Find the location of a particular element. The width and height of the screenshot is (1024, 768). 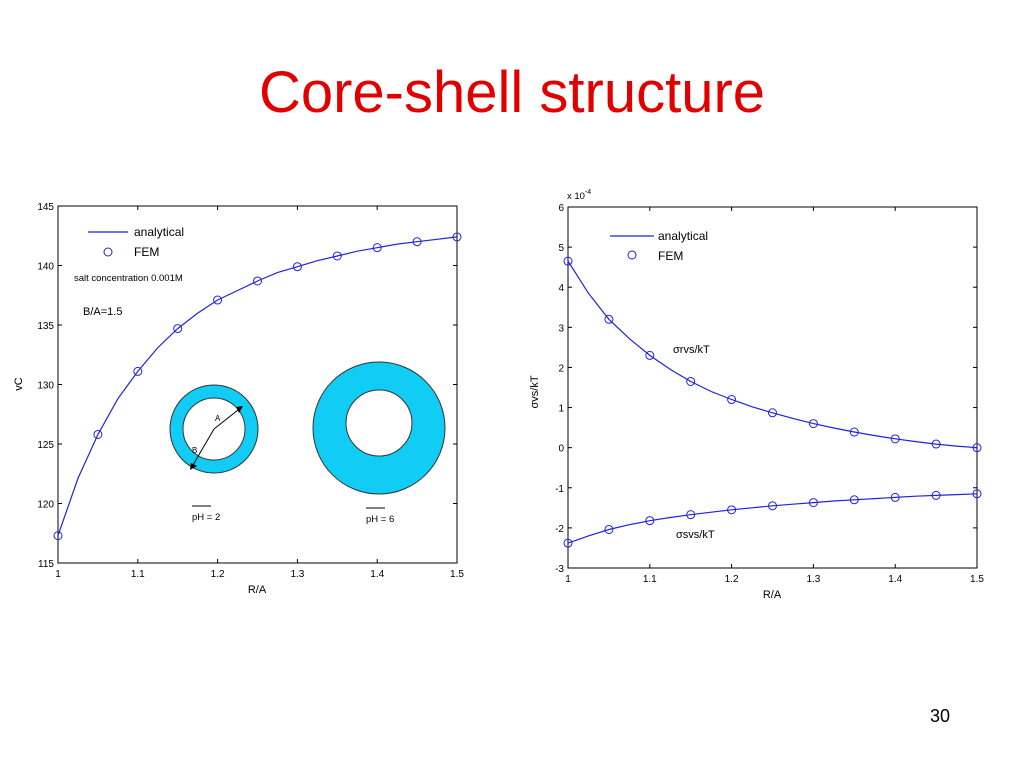

inset-core-shell-illustration: A B pH = 2 pH = 6 is located at coordinates (307, 443).